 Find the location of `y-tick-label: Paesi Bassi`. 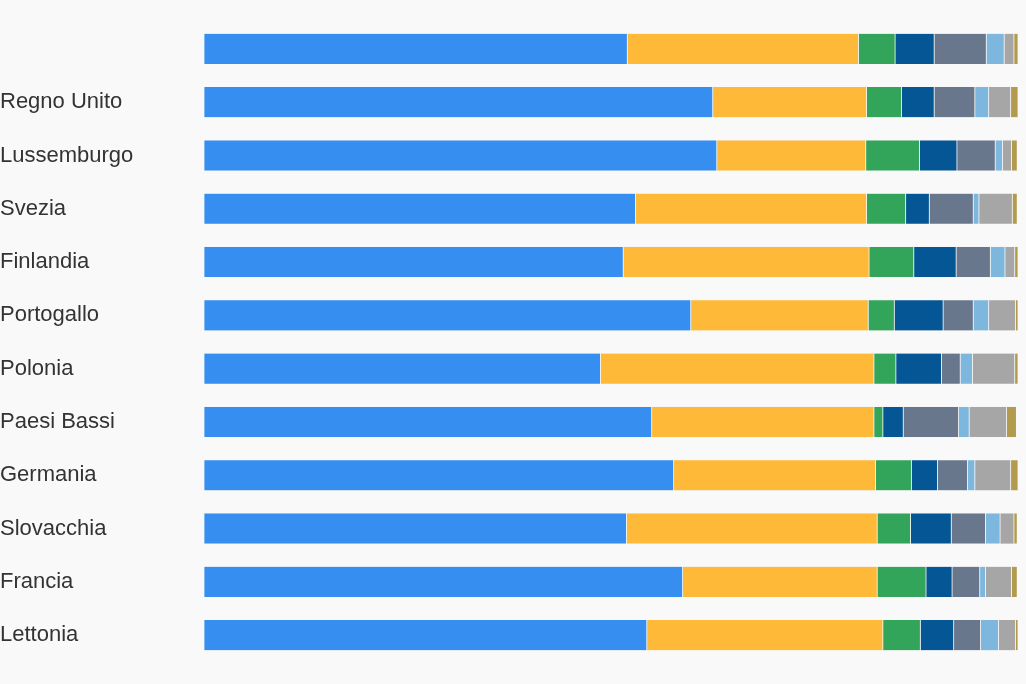

y-tick-label: Paesi Bassi is located at coordinates (57, 421).